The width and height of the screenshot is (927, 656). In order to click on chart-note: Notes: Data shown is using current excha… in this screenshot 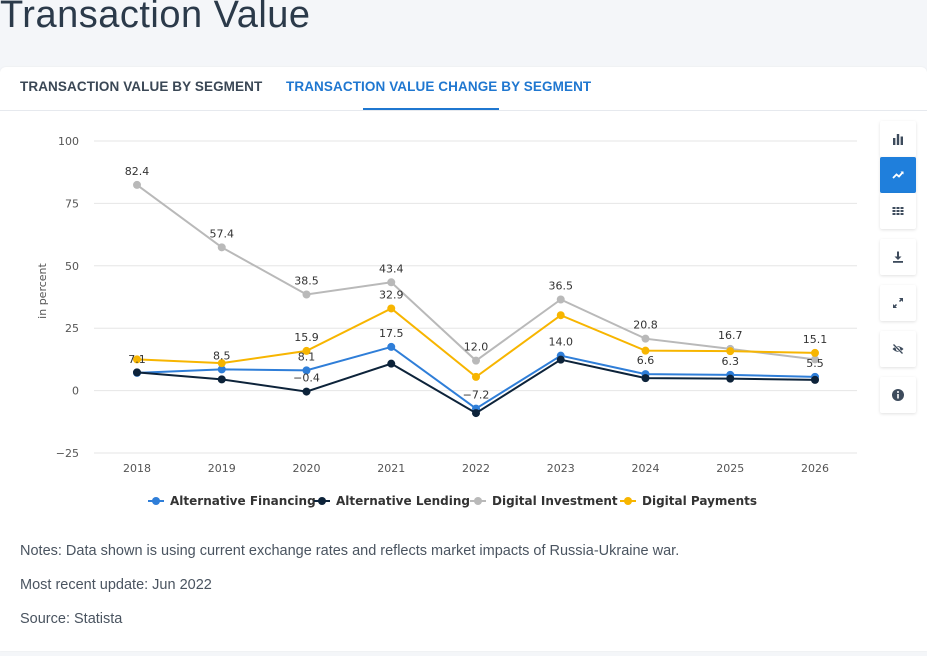, I will do `click(350, 551)`.